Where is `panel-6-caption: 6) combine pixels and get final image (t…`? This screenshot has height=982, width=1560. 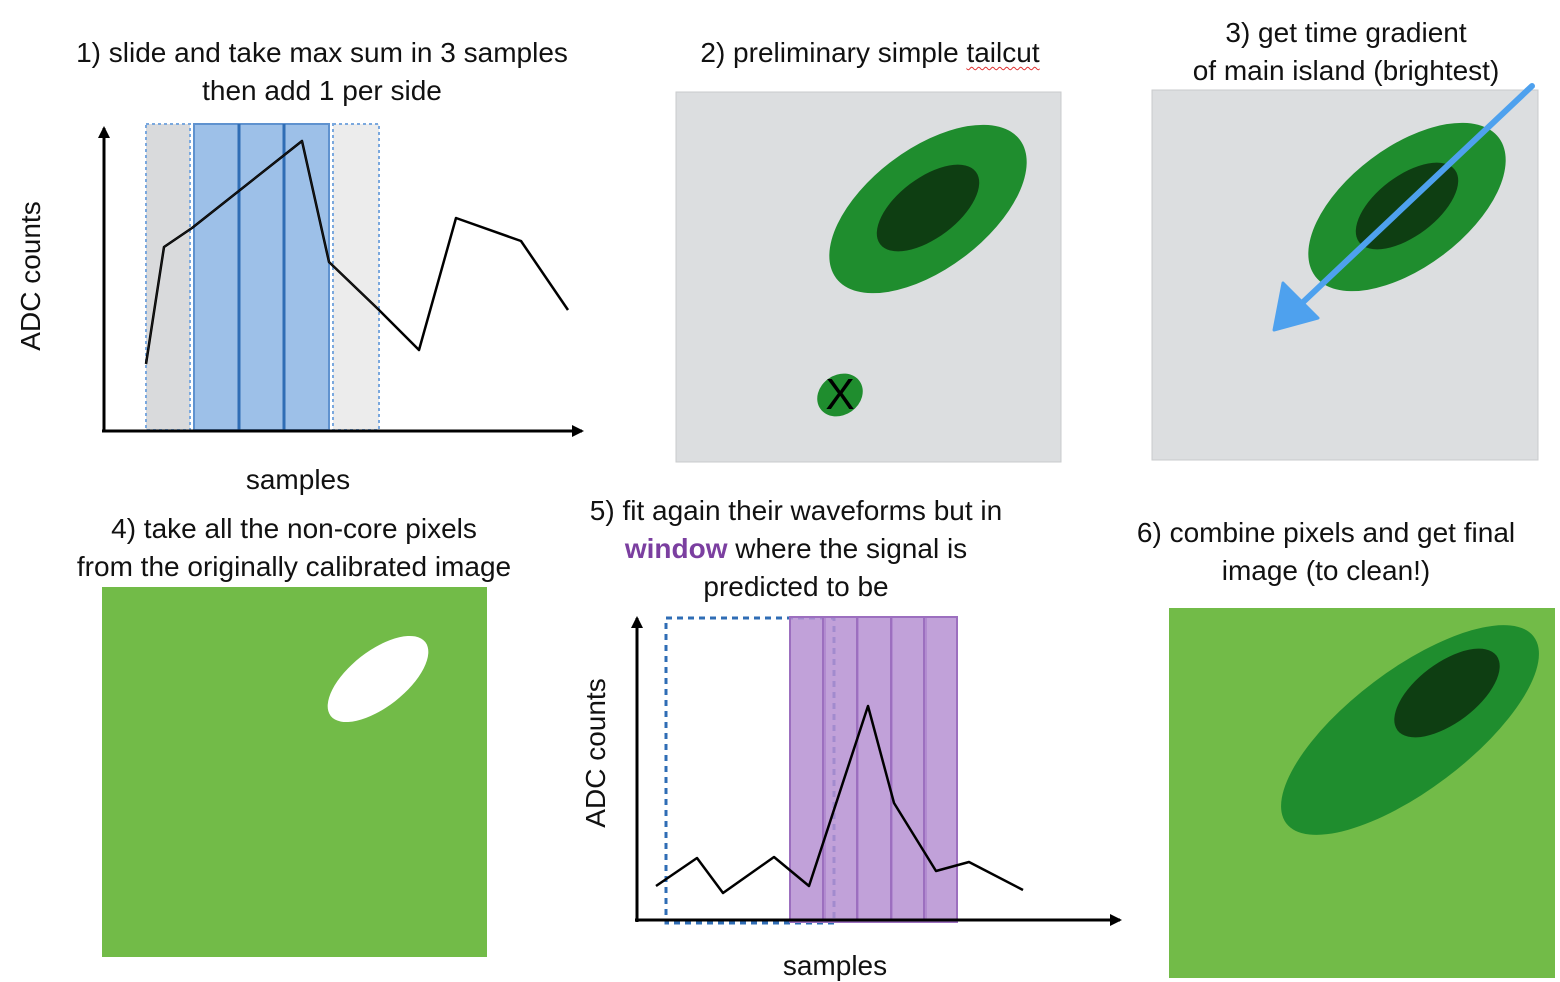 panel-6-caption: 6) combine pixels and get final image (t… is located at coordinates (1326, 552).